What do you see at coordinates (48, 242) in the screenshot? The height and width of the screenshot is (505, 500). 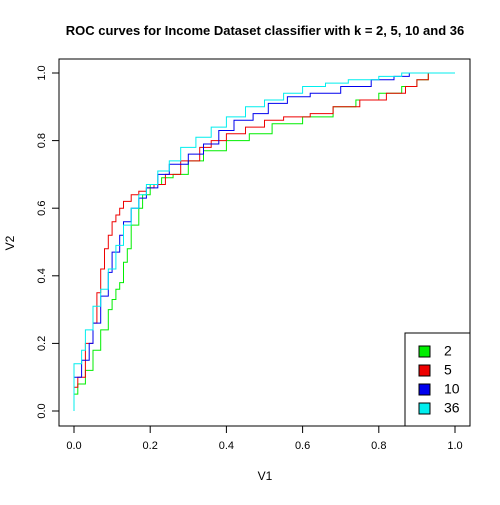 I see `y-axis: 0.0 0.2 0.4 0.6 0.8 1.0` at bounding box center [48, 242].